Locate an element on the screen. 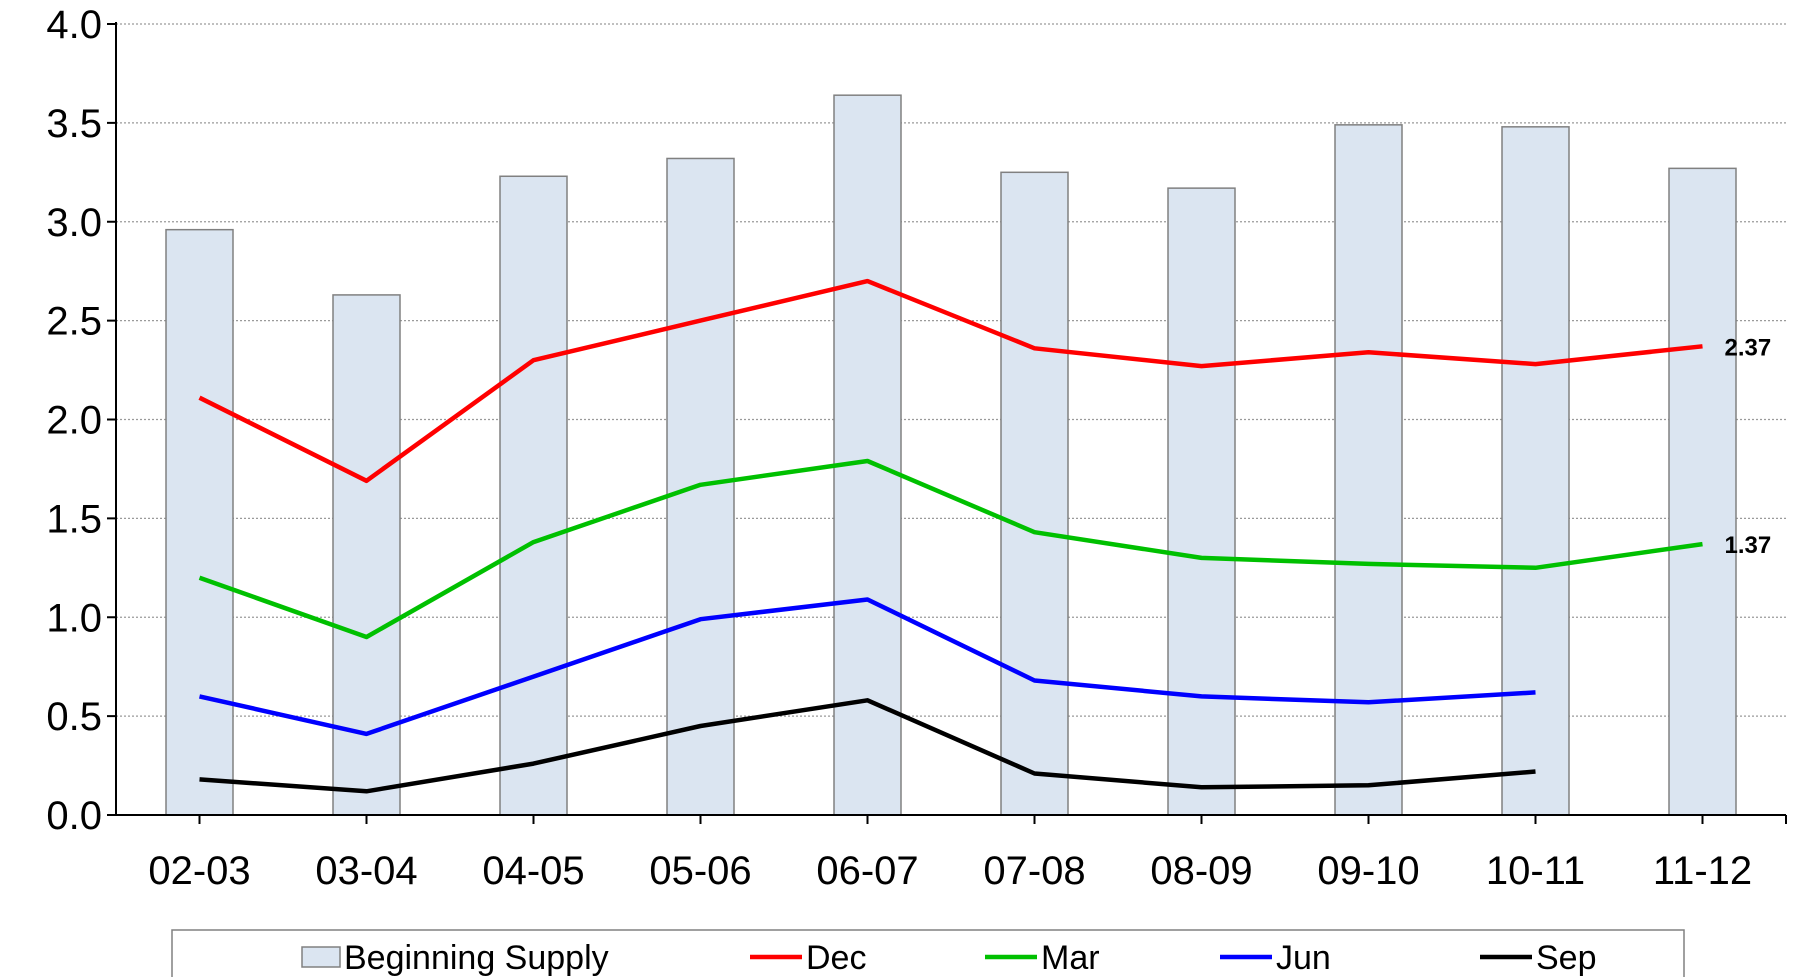 This screenshot has width=1794, height=977. y-tick-label-0: 0.0 is located at coordinates (74, 816).